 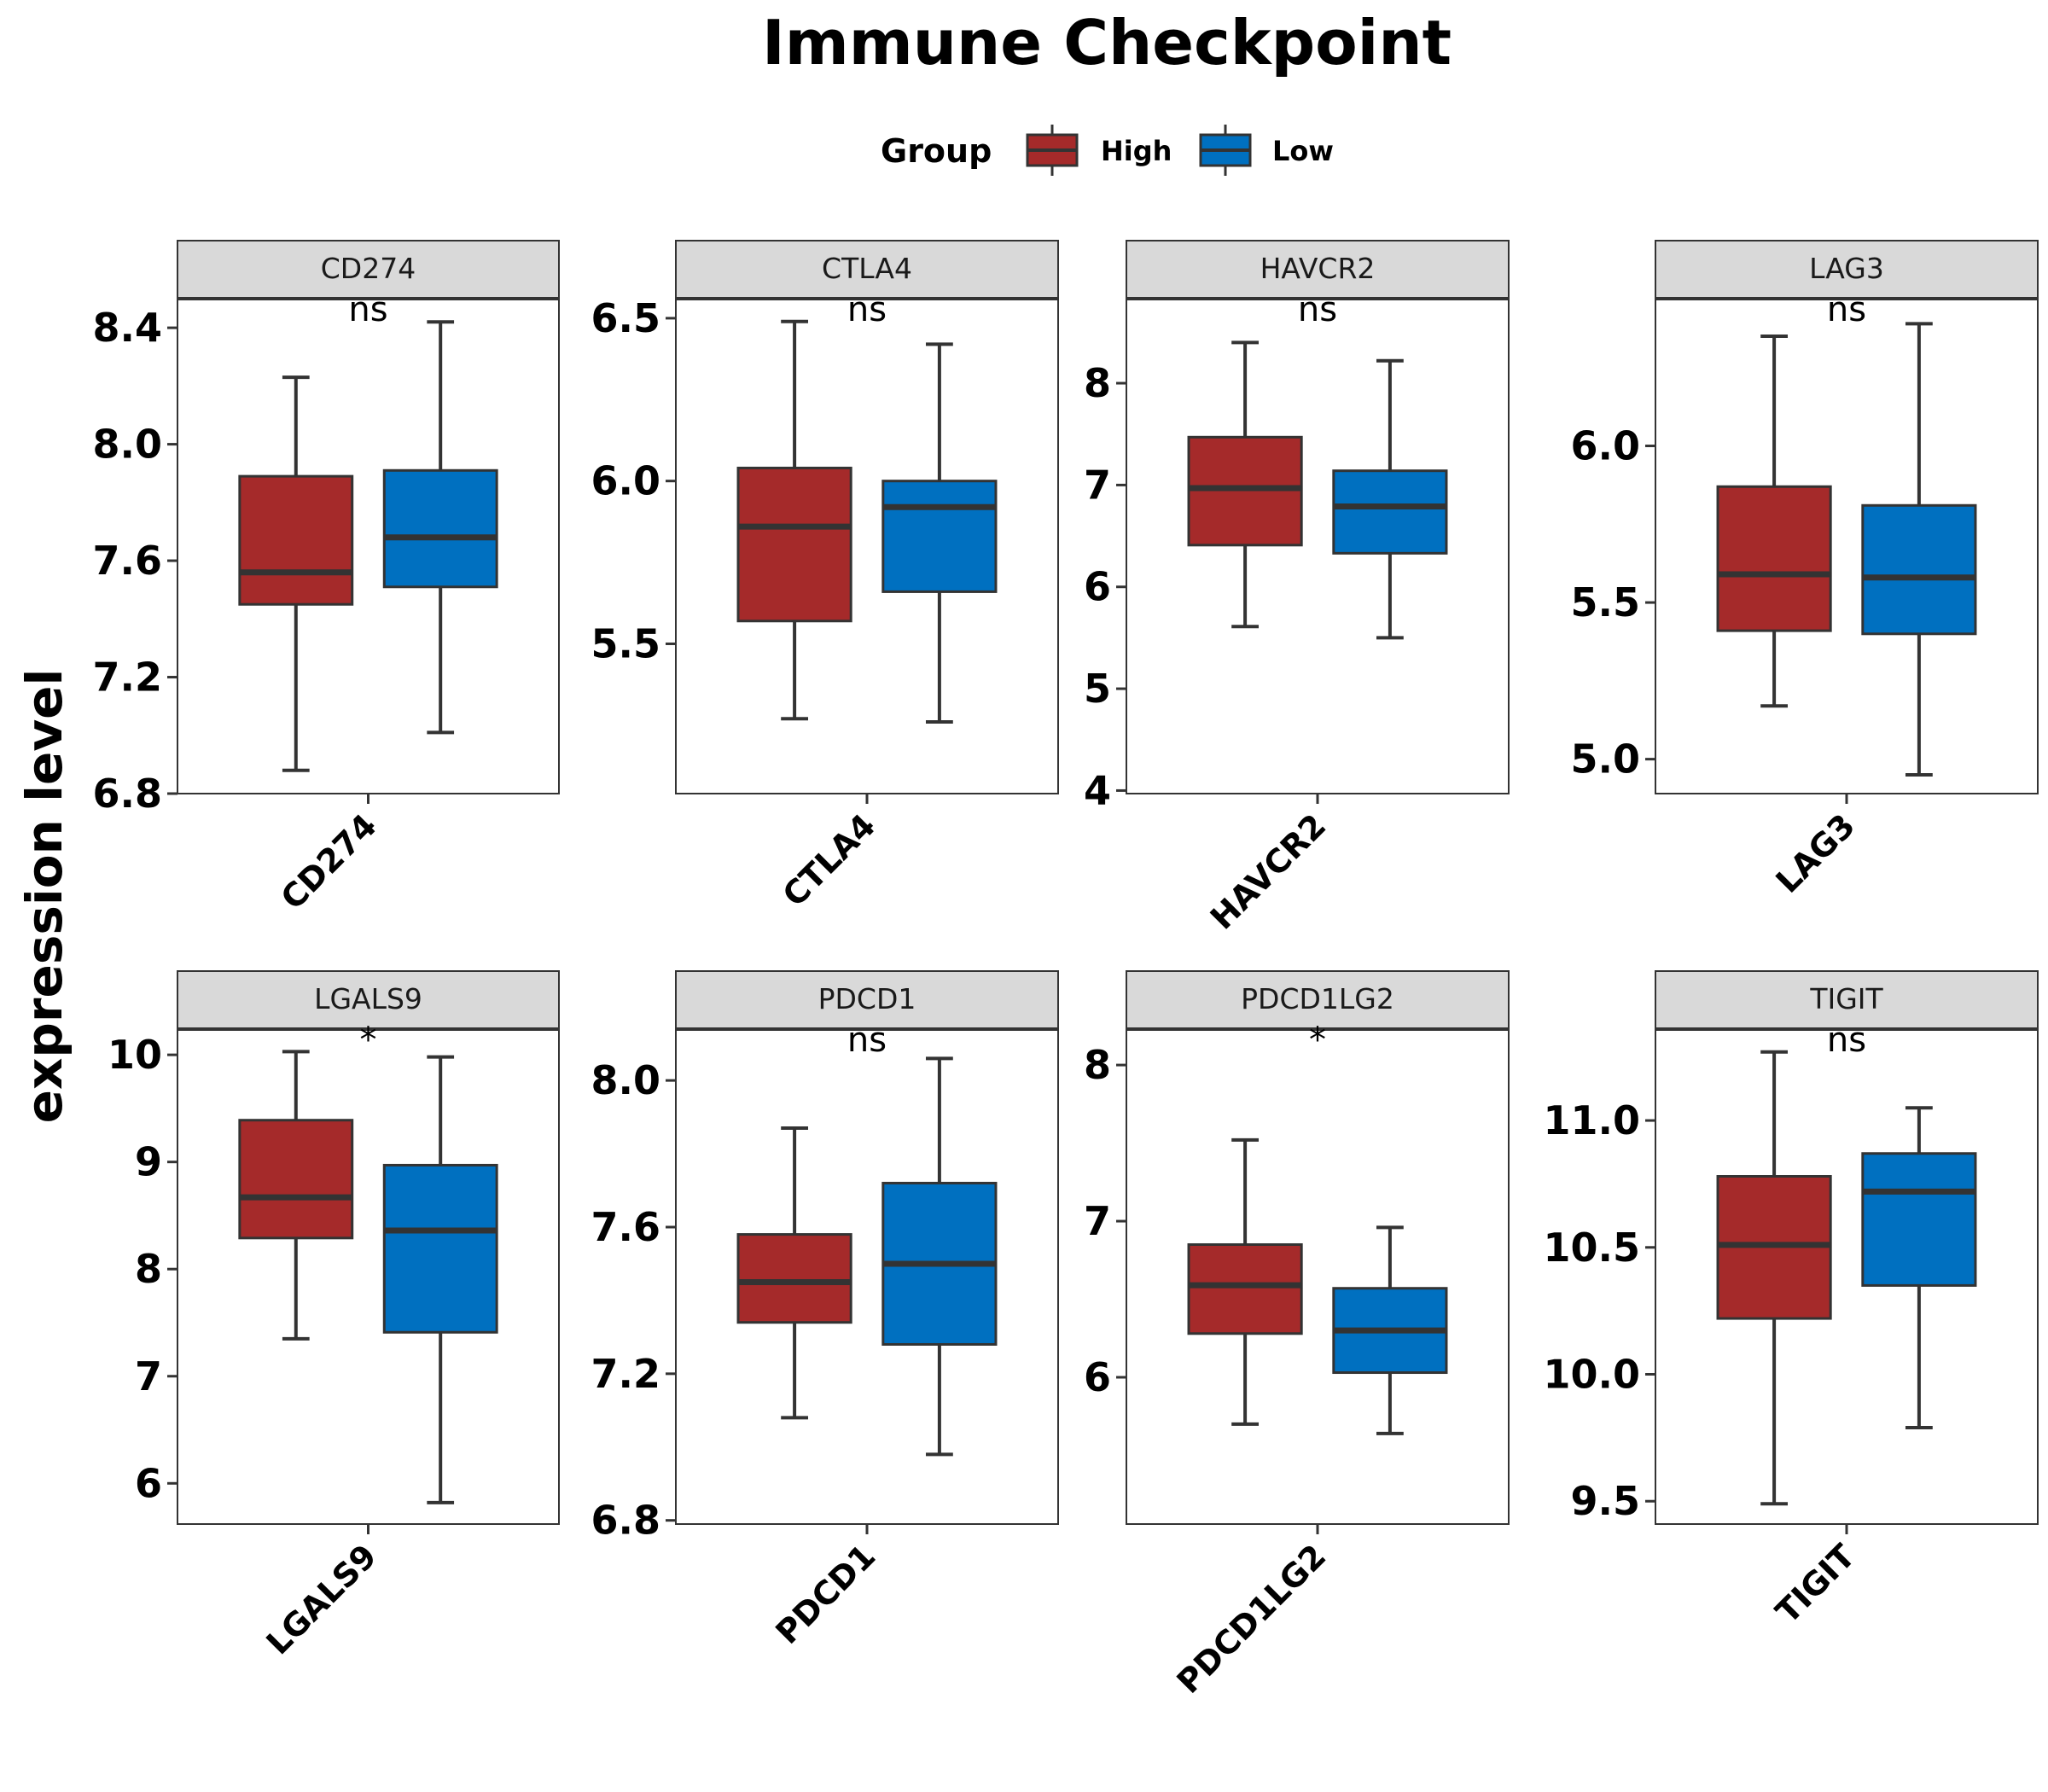 What do you see at coordinates (1097, 689) in the screenshot?
I see `y-tick-label-havcr2: 5` at bounding box center [1097, 689].